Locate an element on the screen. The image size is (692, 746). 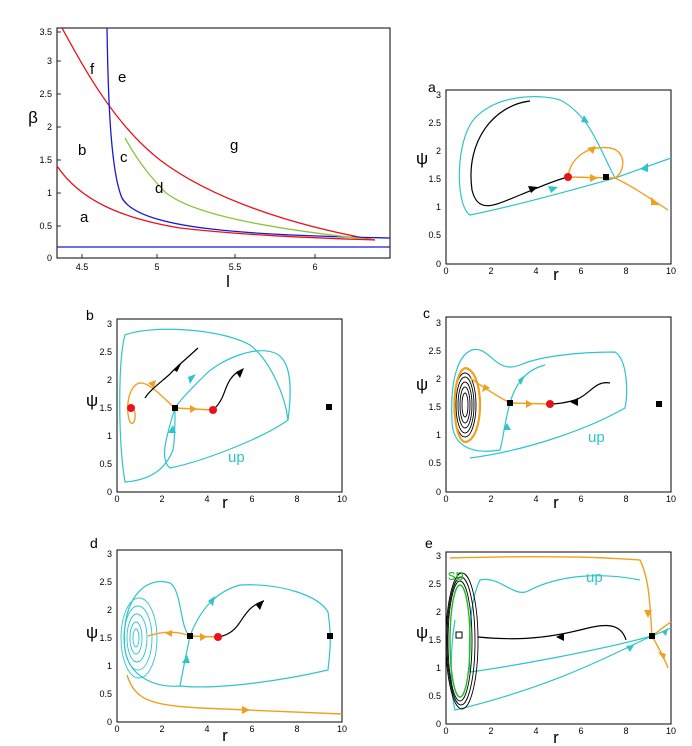
panel-b-x-label: r is located at coordinates (225, 502).